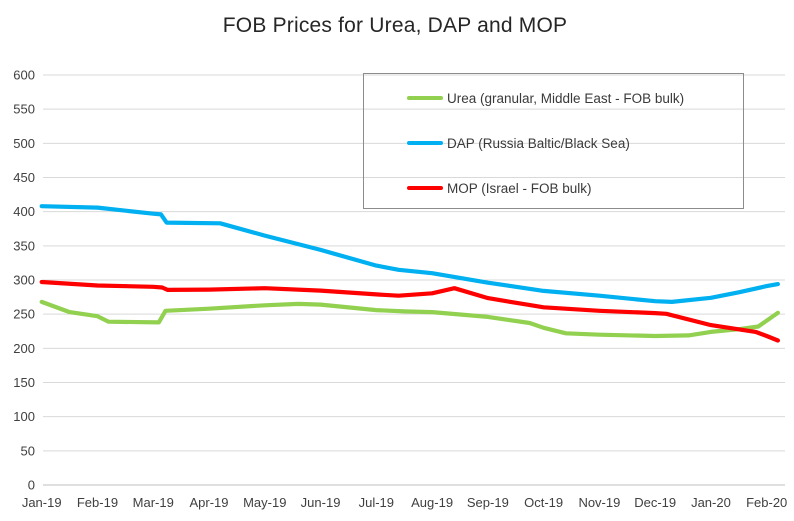  I want to click on legend-label-urea: Urea (granular, Middle East - FOB bulk), so click(566, 98).